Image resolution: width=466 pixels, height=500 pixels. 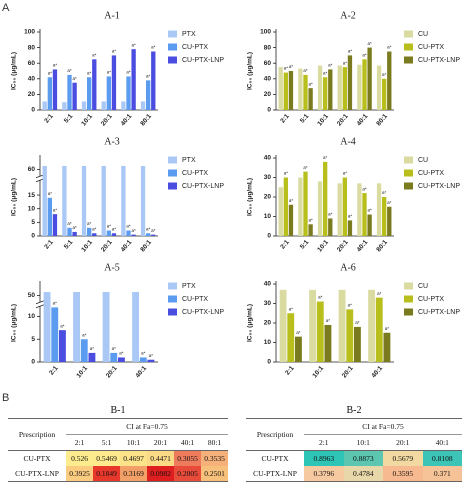 What do you see at coordinates (6, 8) in the screenshot?
I see `section-label: A` at bounding box center [6, 8].